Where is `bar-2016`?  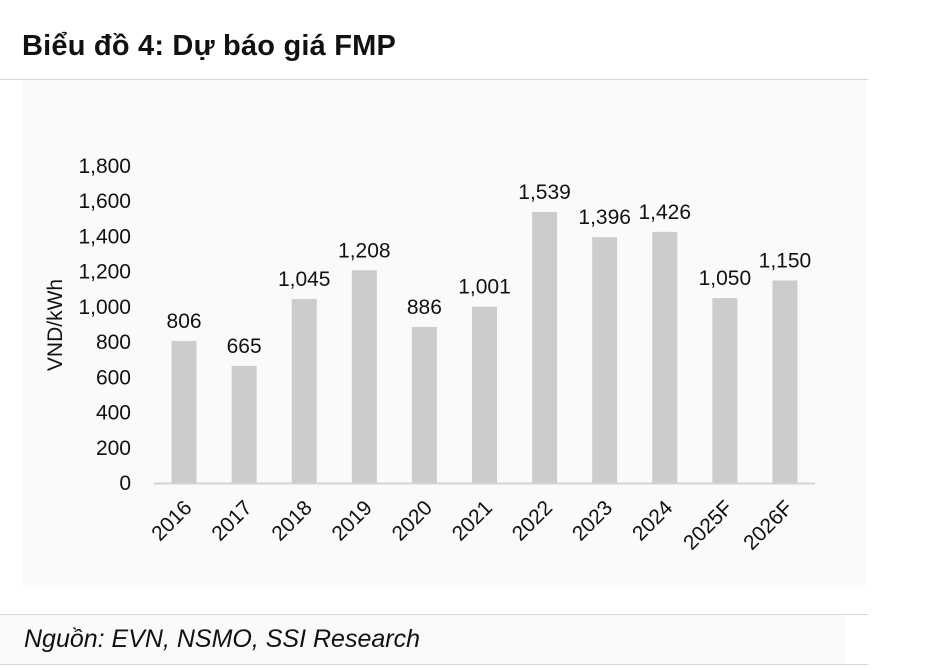 bar-2016 is located at coordinates (184, 412).